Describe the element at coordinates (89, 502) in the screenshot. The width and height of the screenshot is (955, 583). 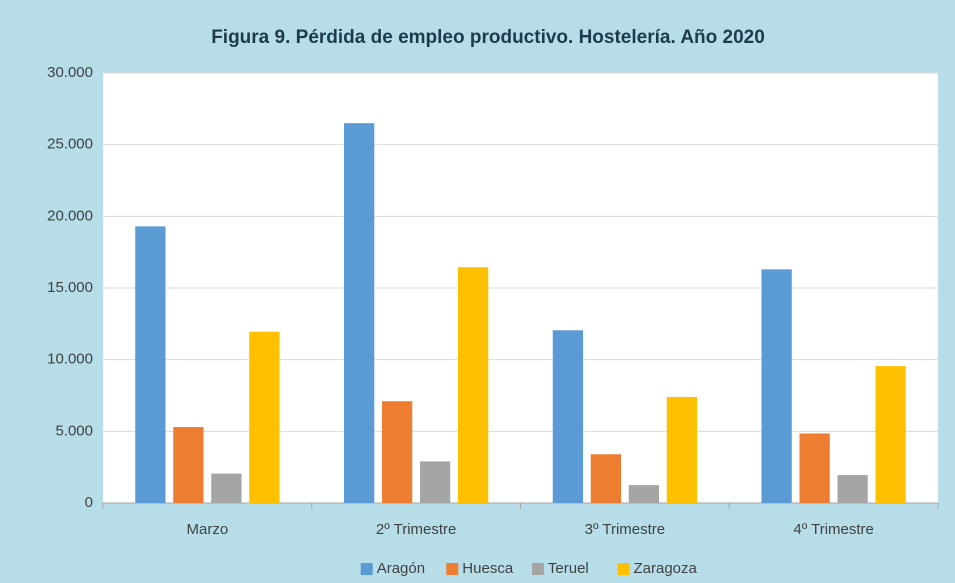
I see `y-tick-label: 0` at that location.